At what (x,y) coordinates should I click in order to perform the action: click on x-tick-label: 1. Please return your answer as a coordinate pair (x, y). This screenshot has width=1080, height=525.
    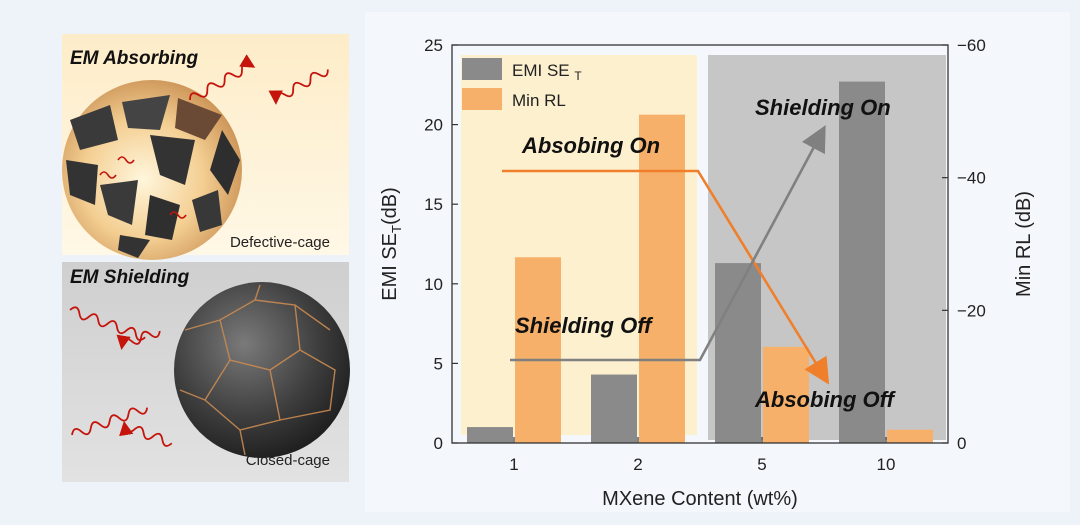
    Looking at the image, I should click on (513, 464).